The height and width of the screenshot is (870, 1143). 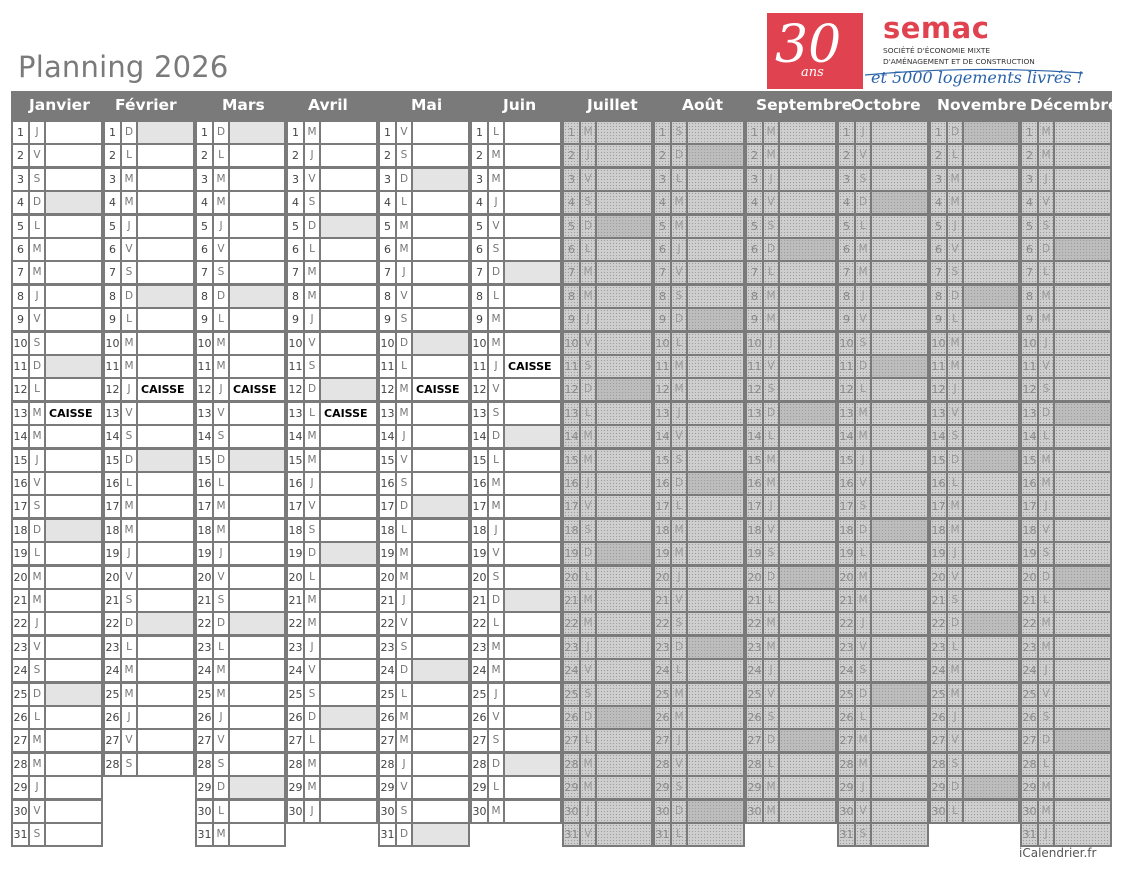 What do you see at coordinates (149, 577) in the screenshot?
I see `day-cell: 20 V` at bounding box center [149, 577].